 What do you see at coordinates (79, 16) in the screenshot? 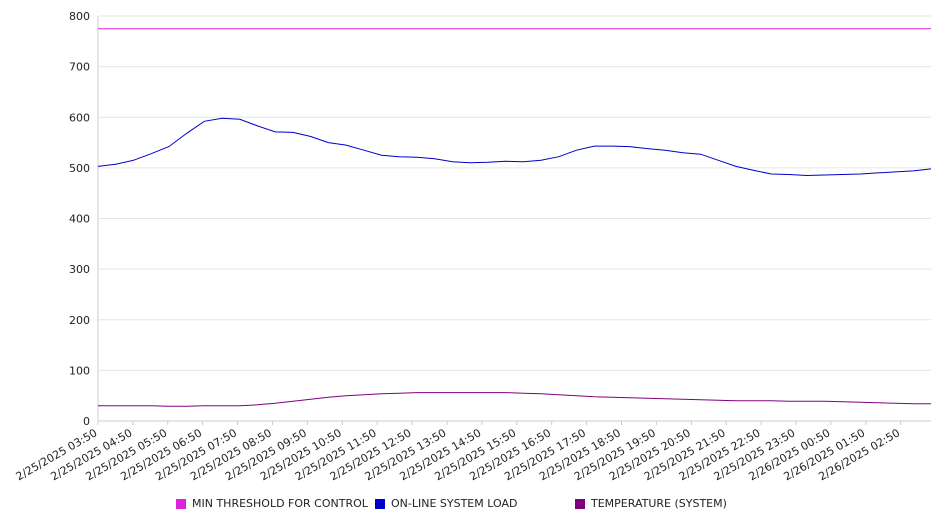
I see `y-tick-label: 800` at bounding box center [79, 16].